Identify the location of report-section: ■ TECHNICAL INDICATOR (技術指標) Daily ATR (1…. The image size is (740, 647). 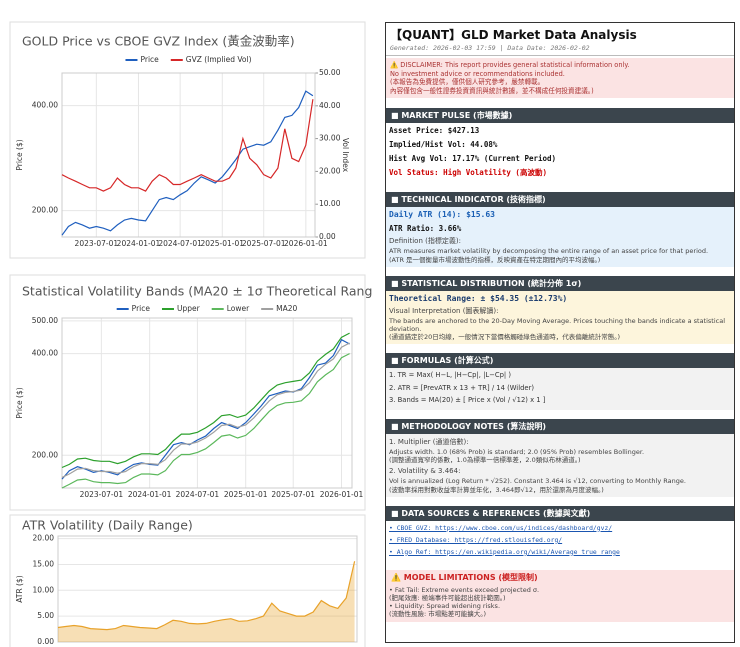
(560, 229).